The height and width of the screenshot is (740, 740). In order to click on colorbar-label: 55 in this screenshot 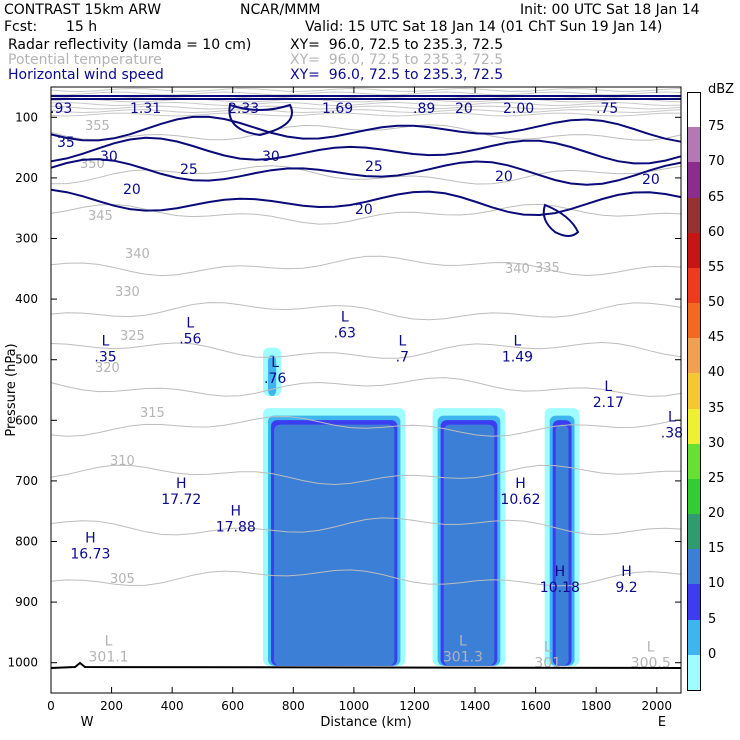, I will do `click(716, 267)`.